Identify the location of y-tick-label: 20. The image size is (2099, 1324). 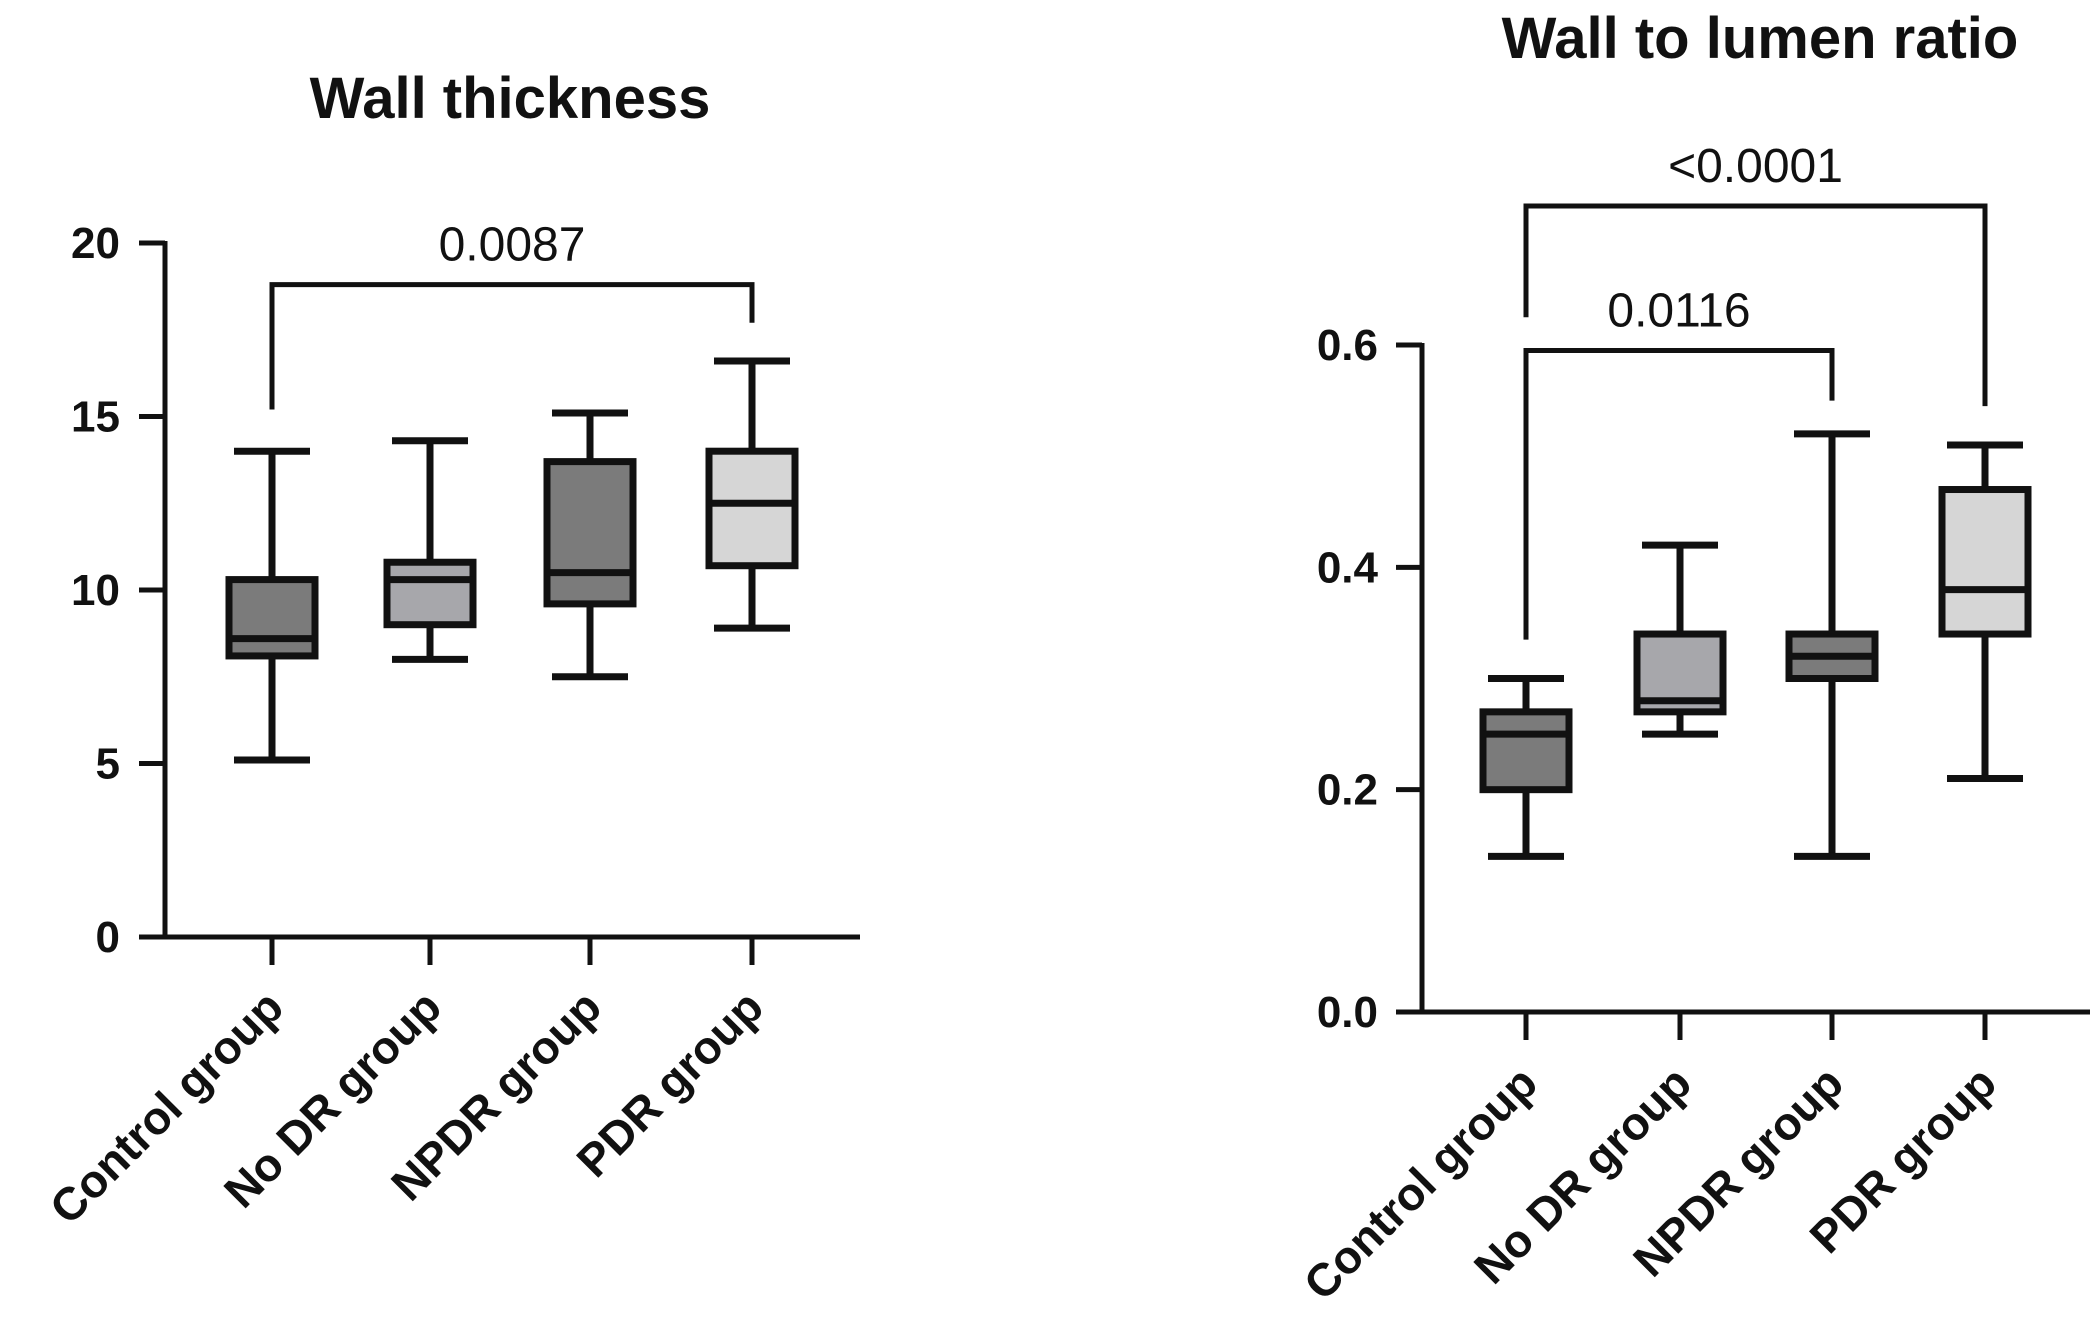
(95, 243).